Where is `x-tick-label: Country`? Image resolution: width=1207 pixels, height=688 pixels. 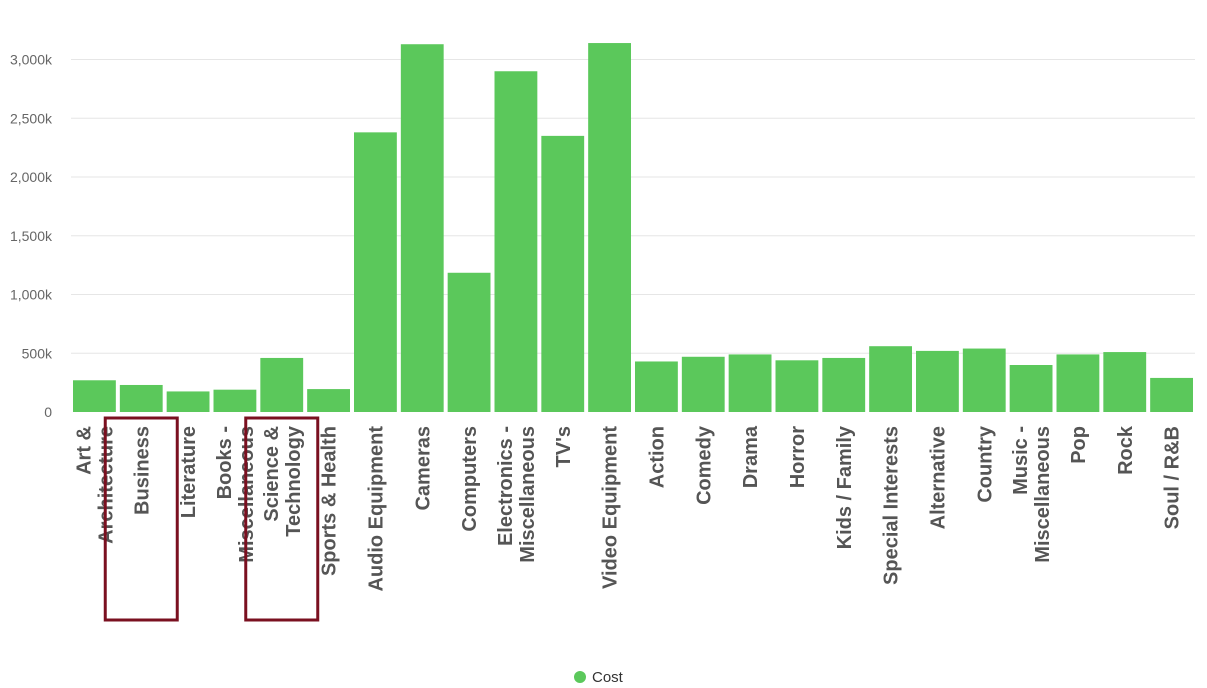 x-tick-label: Country is located at coordinates (985, 464).